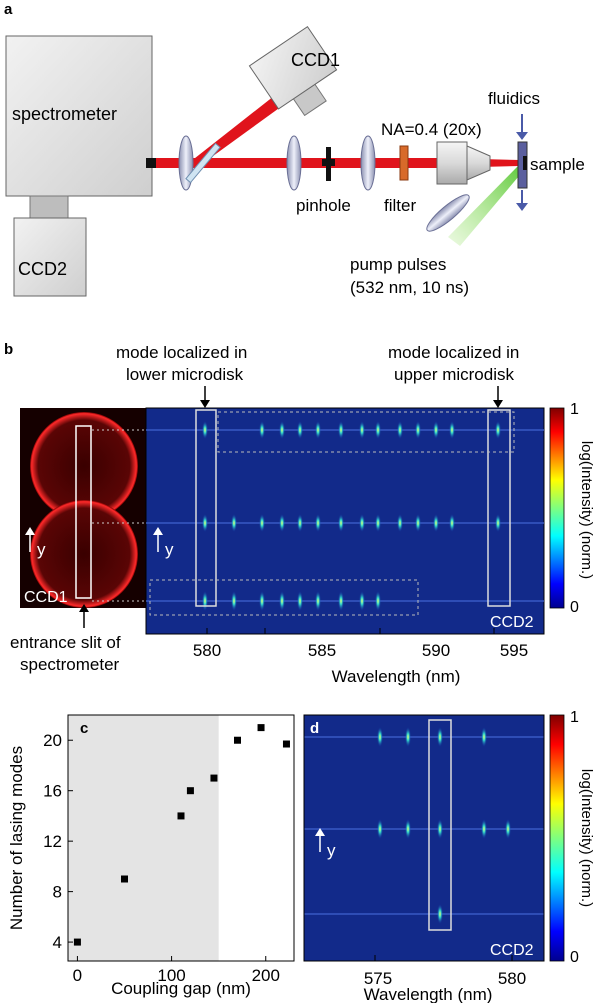 Image resolution: width=606 pixels, height=1003 pixels. What do you see at coordinates (320, 832) in the screenshot?
I see `spec-d-y-arrow-icon` at bounding box center [320, 832].